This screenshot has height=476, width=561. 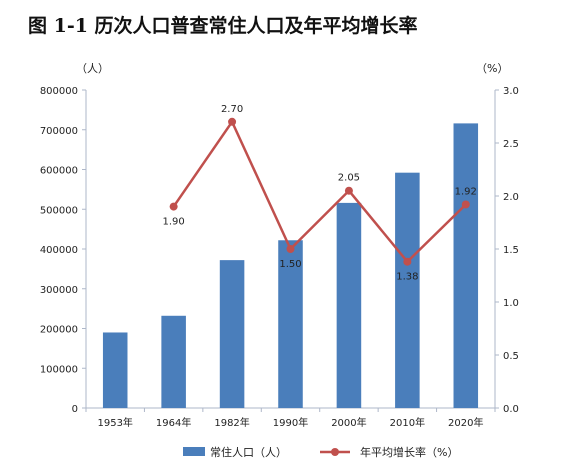 I want to click on right-axis-tick-label: 0.5, so click(x=511, y=356).